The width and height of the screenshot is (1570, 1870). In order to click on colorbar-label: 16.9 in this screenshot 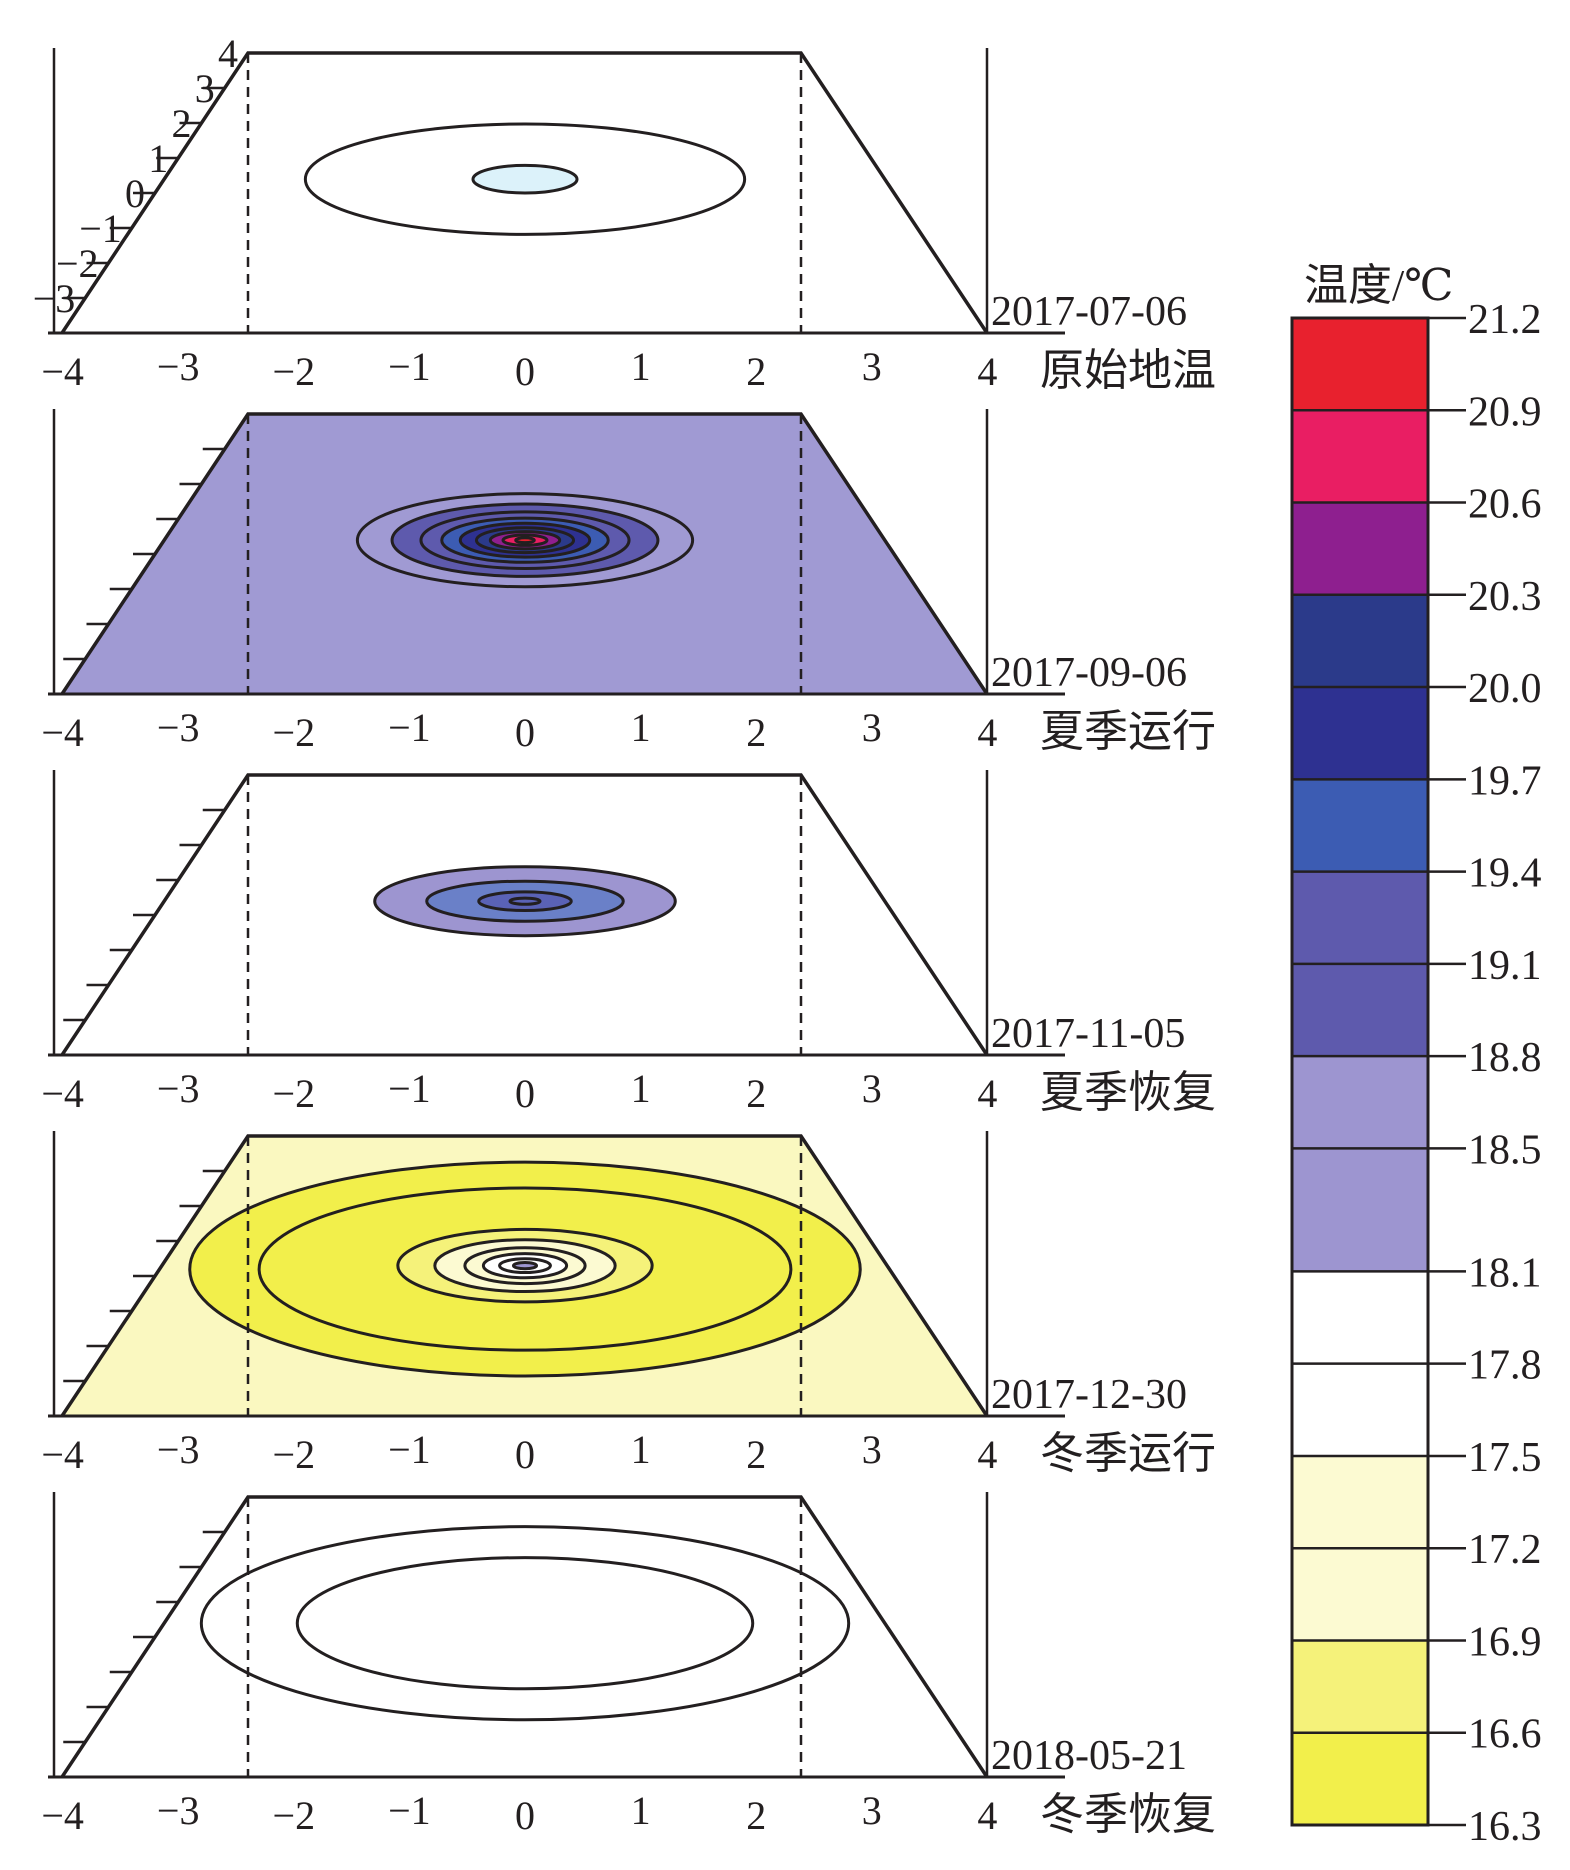, I will do `click(1505, 1642)`.